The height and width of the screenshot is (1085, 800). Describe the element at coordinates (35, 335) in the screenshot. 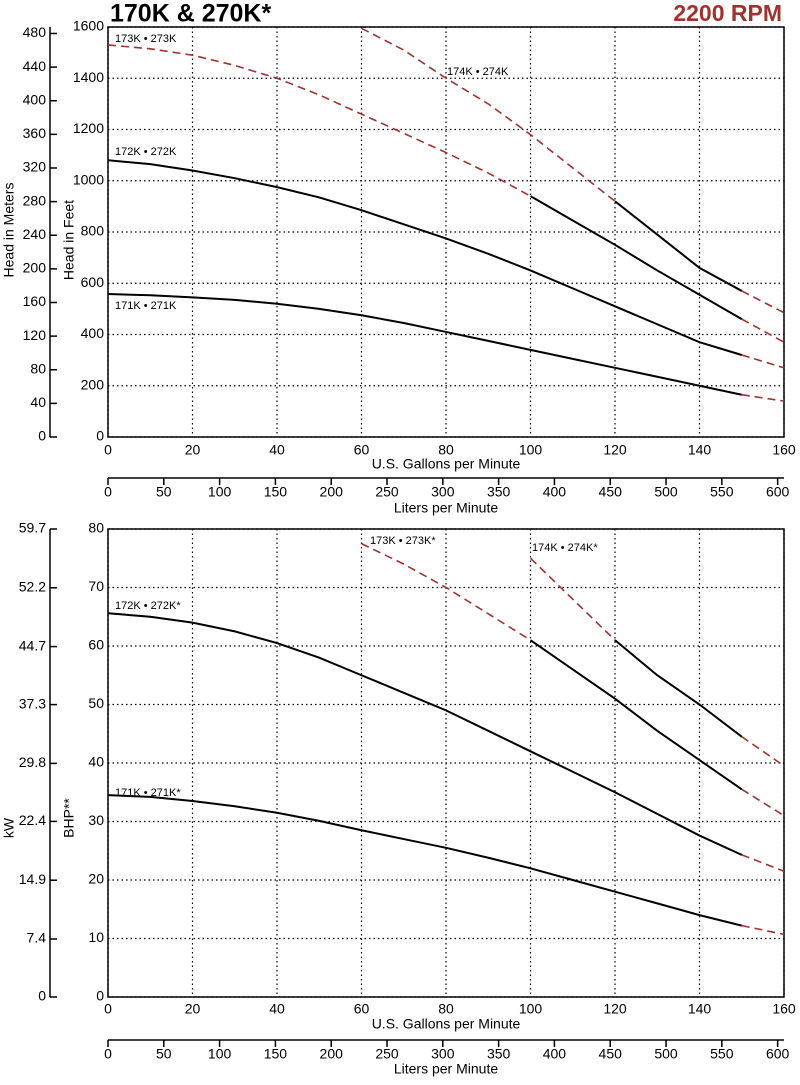

I see `y2-tick-label: 120` at that location.